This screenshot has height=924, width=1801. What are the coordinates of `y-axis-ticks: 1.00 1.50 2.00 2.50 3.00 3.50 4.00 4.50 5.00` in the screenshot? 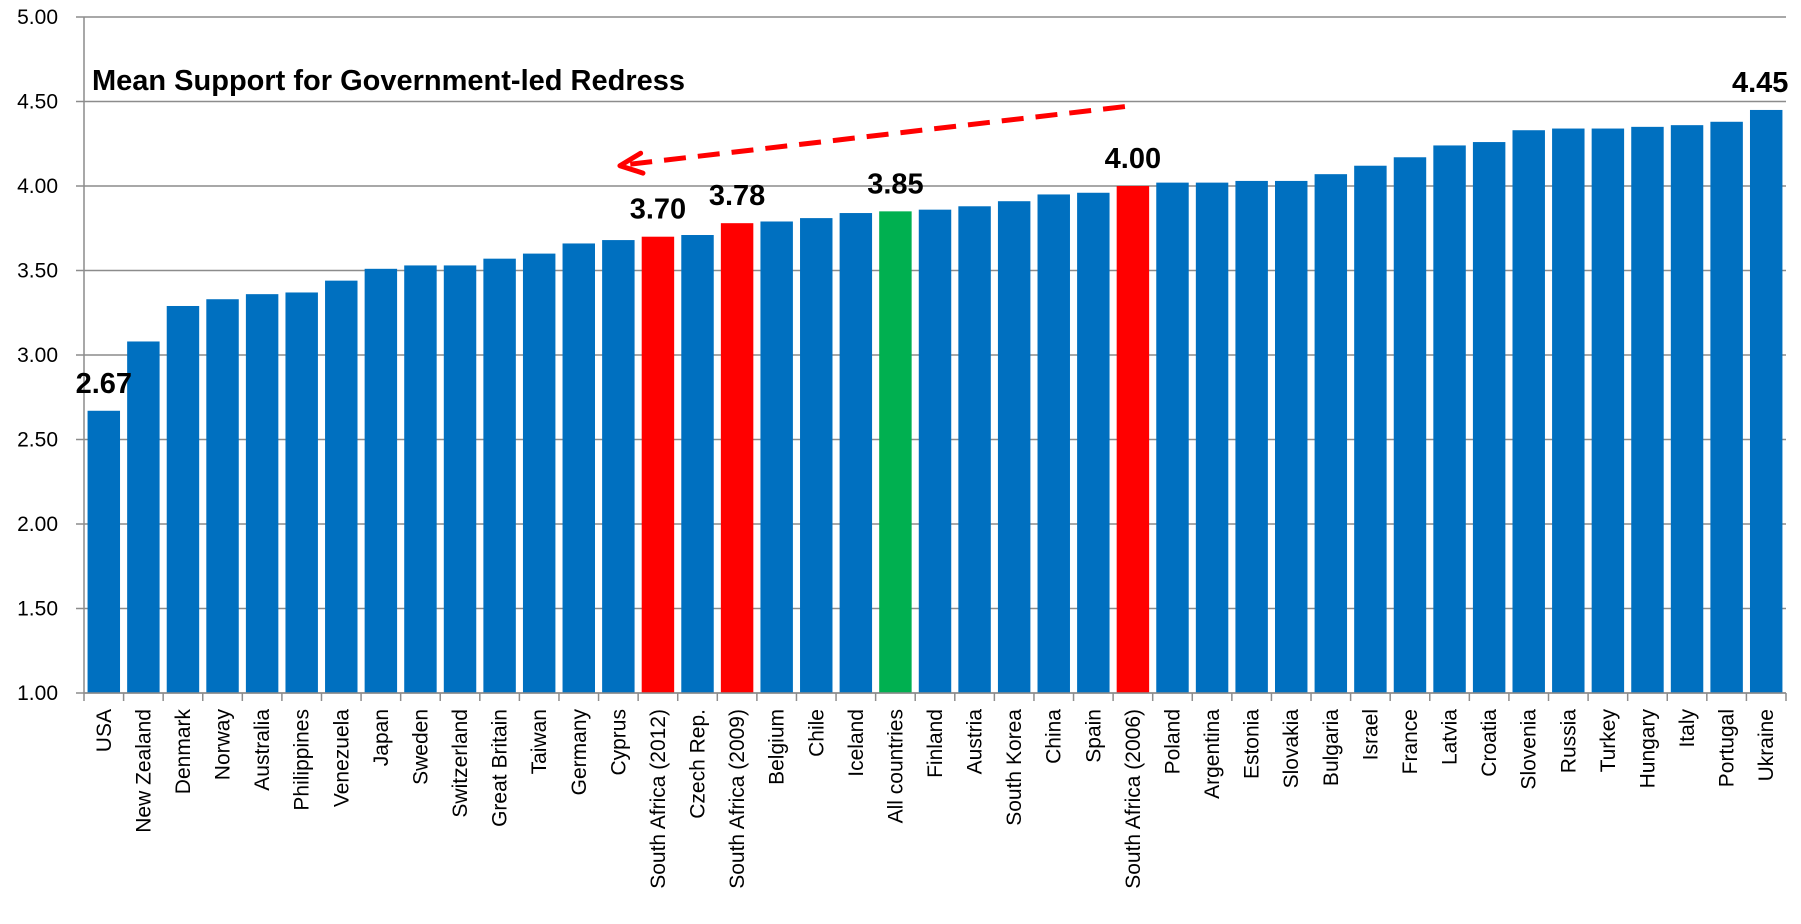 It's located at (50, 355).